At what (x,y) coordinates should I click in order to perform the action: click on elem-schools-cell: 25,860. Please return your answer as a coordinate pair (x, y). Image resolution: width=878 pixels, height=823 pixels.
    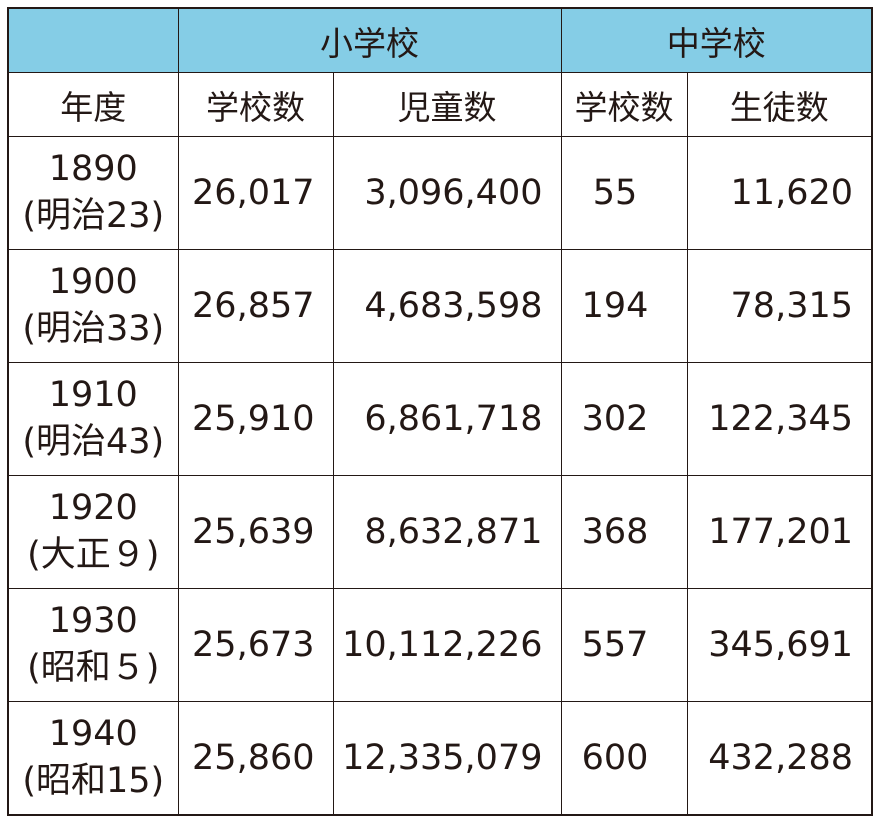
    Looking at the image, I should click on (255, 758).